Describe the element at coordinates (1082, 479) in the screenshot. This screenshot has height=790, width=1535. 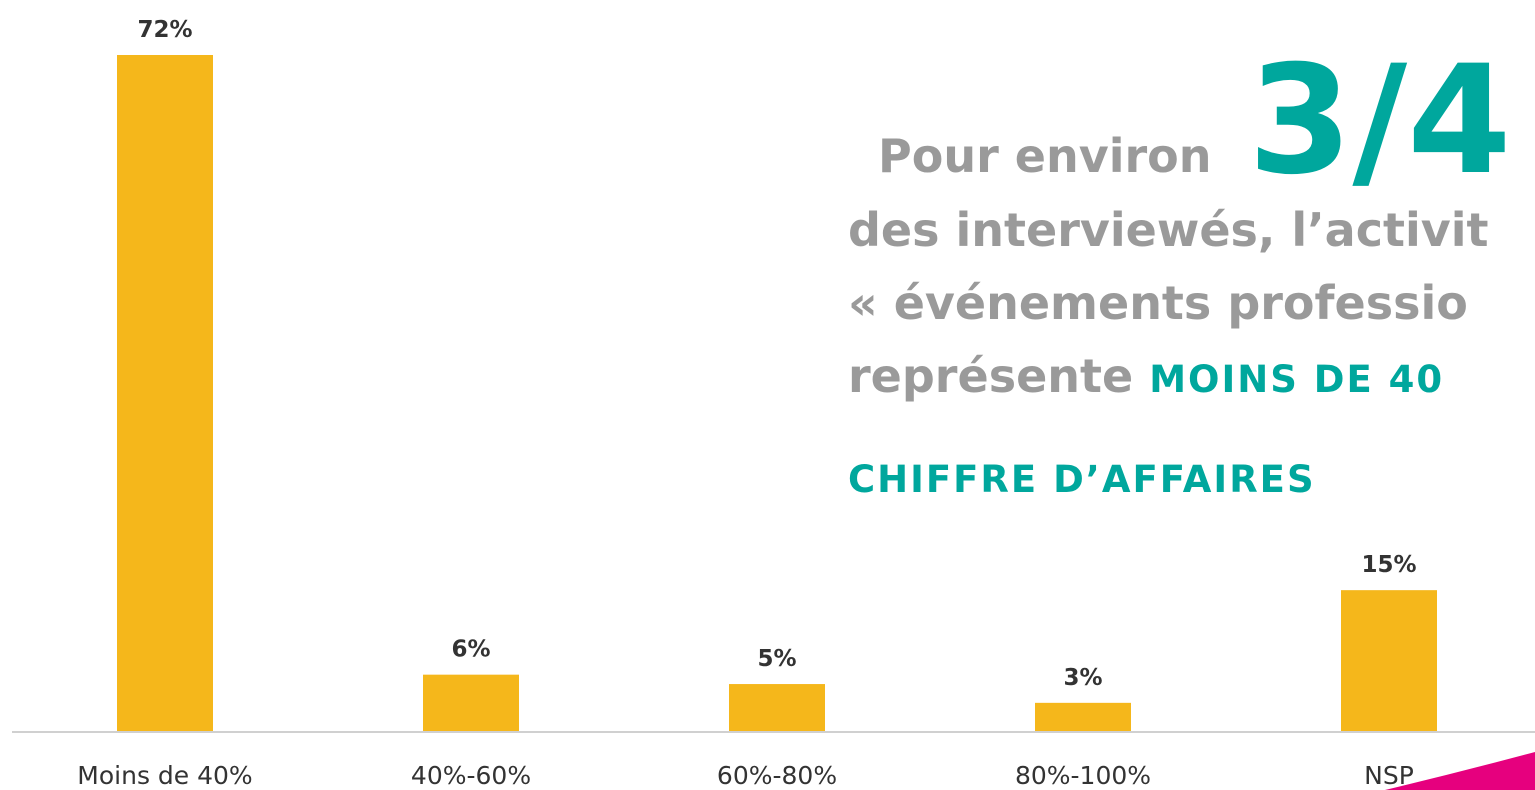
I see `annotation-emphasis: CHIFFRE D’AFFAIRES` at that location.